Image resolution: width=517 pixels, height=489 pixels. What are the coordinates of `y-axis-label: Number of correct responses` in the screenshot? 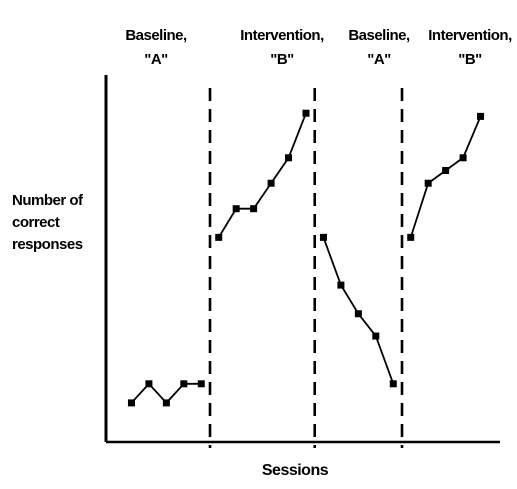 It's located at (47, 223).